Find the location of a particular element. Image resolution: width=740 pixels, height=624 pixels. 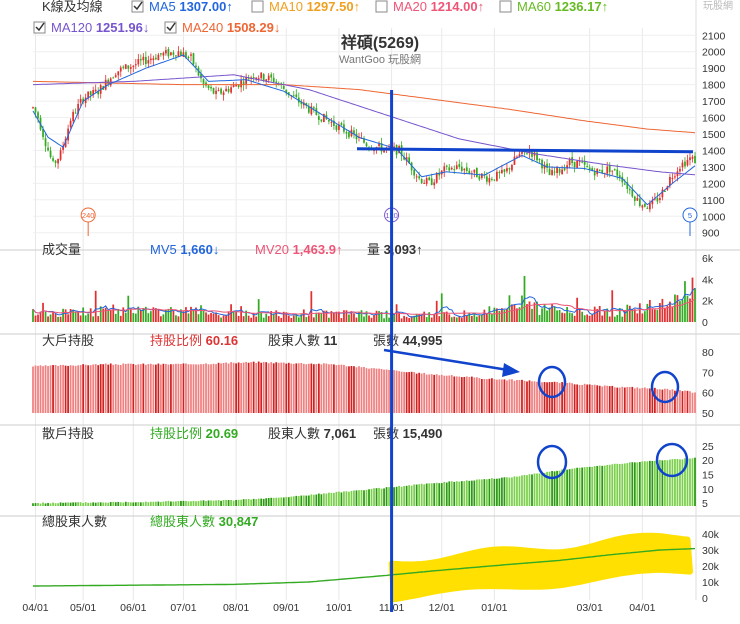

indicator-arrow: ↓ is located at coordinates (216, 249).